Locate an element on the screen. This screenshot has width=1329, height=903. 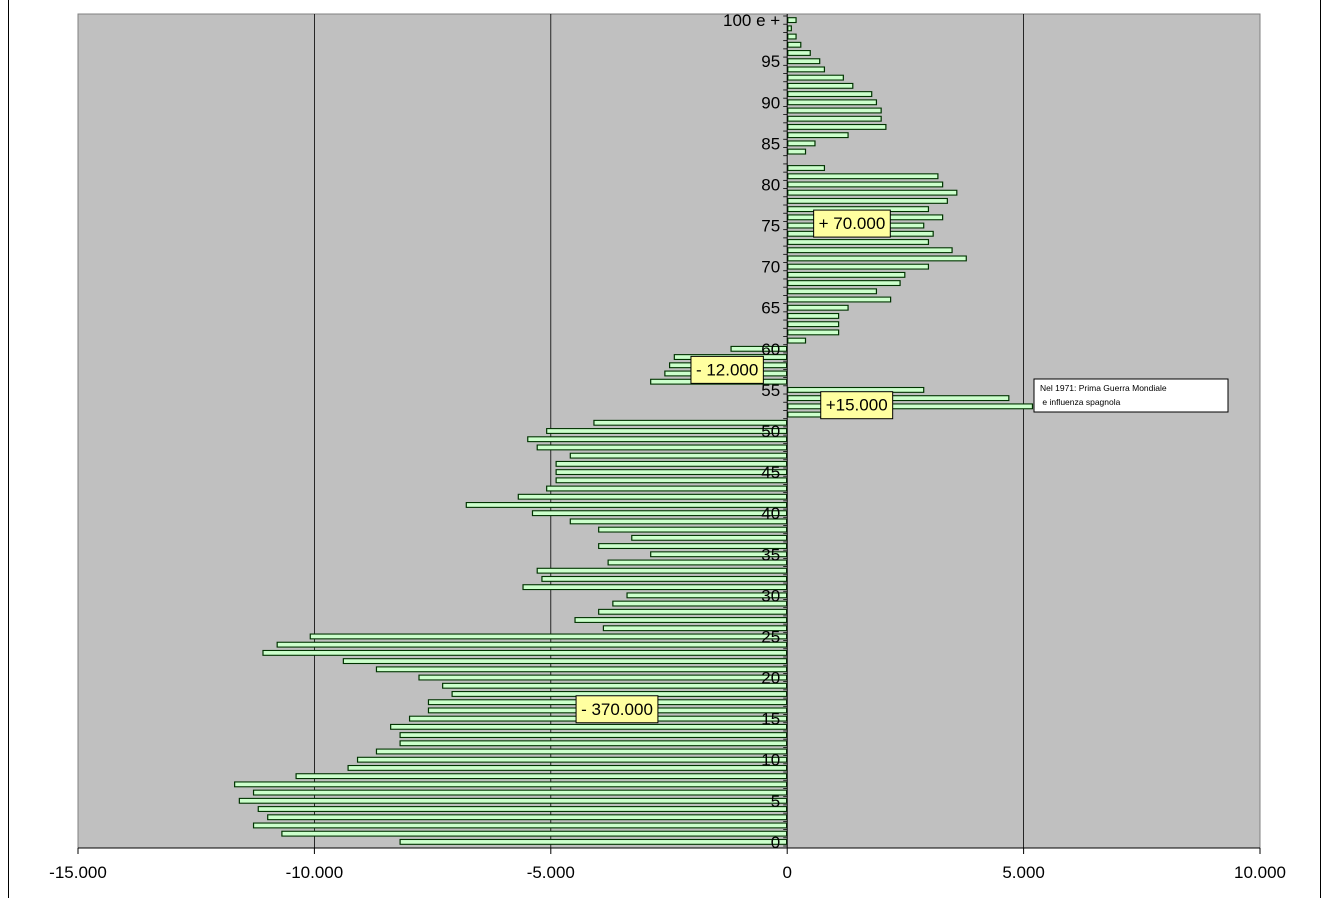
age-tick-label-10: 10 is located at coordinates (770, 760).